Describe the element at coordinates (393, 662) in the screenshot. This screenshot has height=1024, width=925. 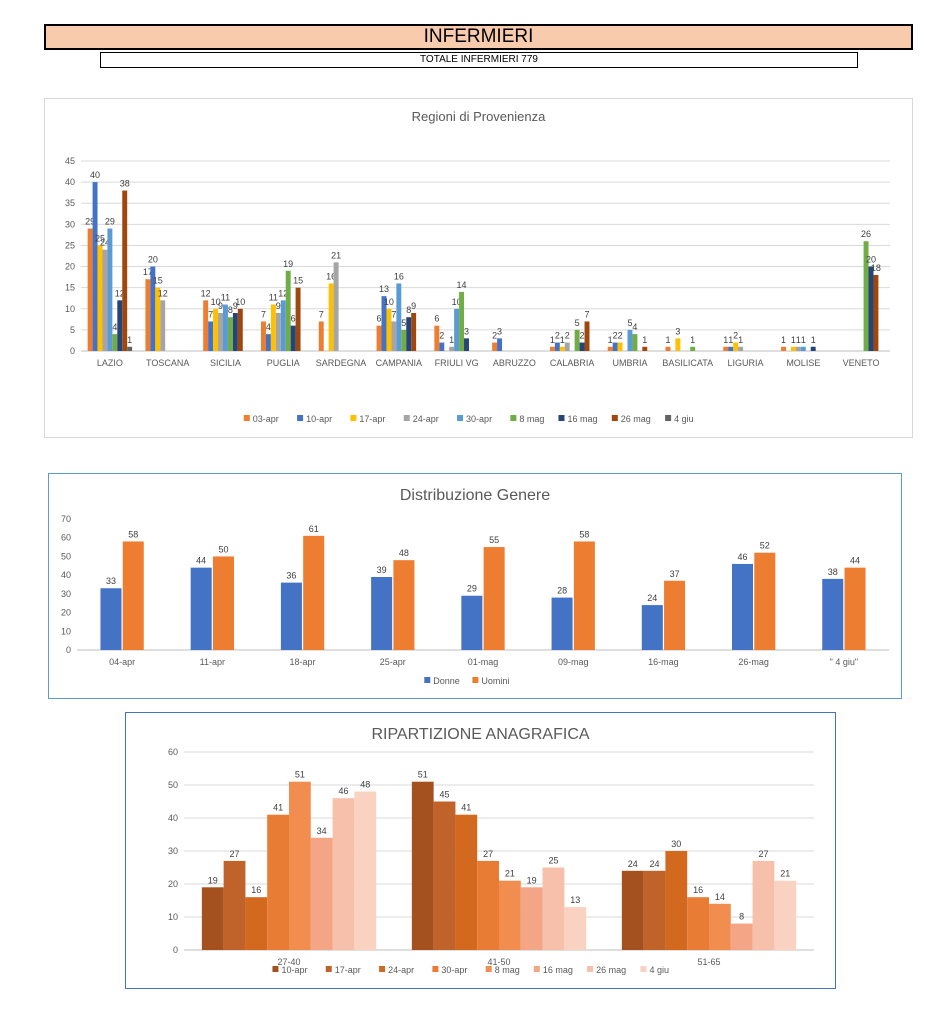
I see `x-tick-label: 25-apr` at that location.